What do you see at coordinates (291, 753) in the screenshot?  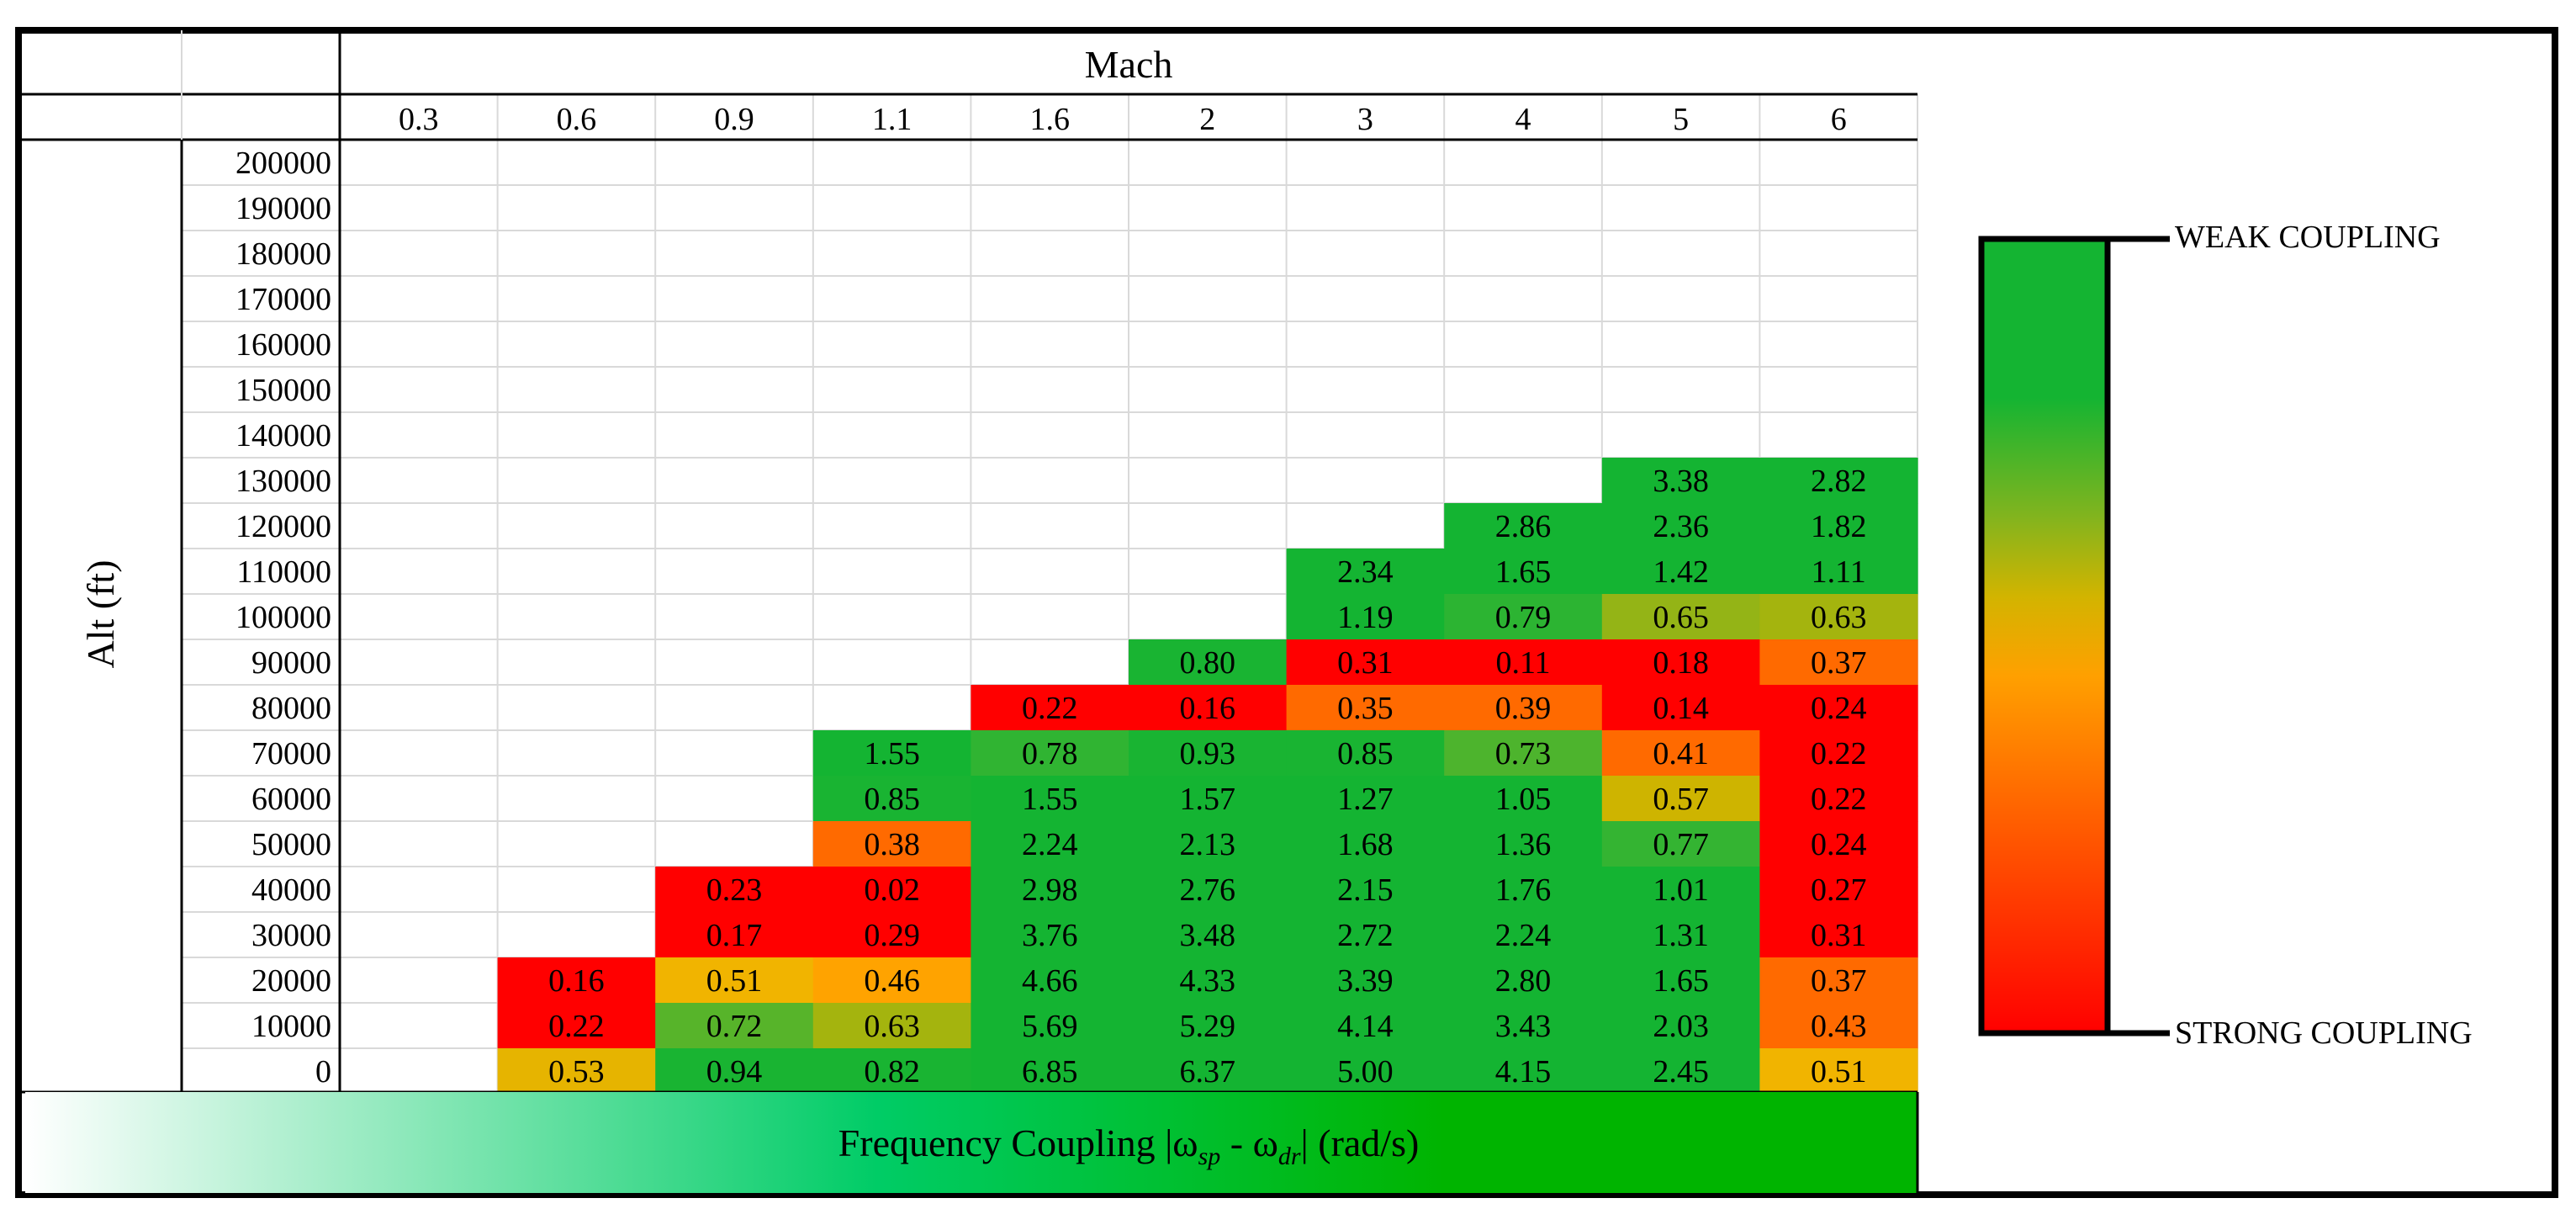 I see `altitude-tick-label: 70000` at bounding box center [291, 753].